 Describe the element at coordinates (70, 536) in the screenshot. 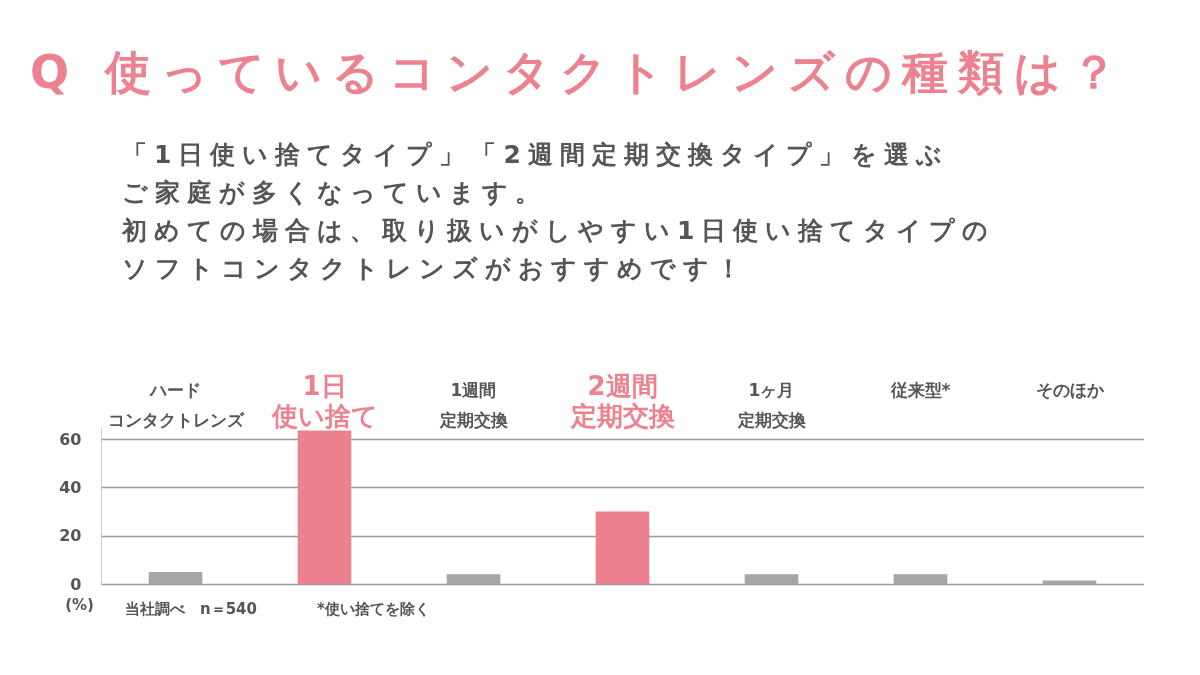

I see `y-tick-label: 20` at that location.